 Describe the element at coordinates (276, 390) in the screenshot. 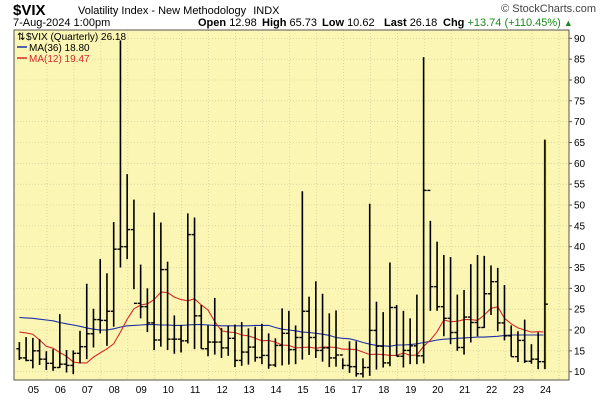

I see `x-tick-label: 14` at that location.